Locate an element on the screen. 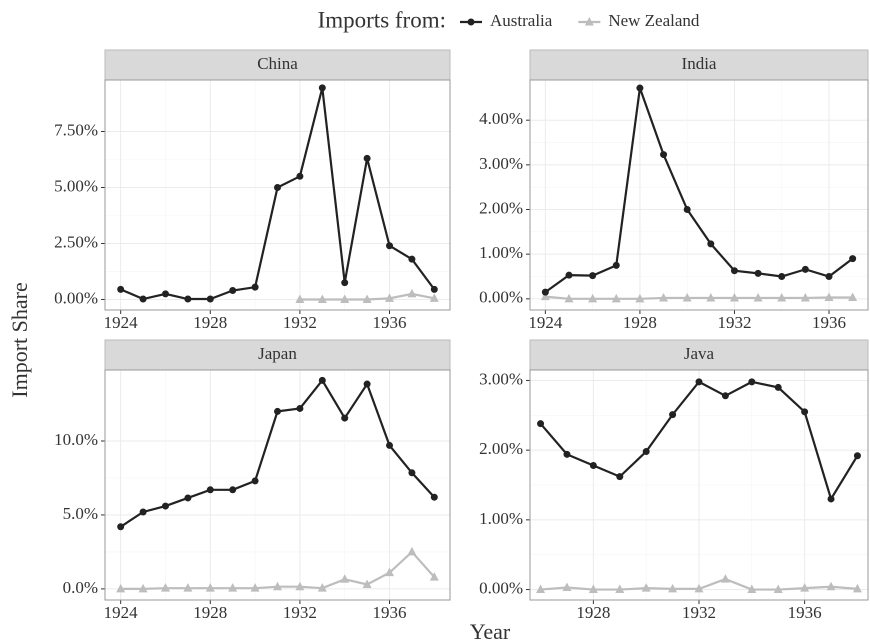  y-tick-label: 4.00% is located at coordinates (501, 118).